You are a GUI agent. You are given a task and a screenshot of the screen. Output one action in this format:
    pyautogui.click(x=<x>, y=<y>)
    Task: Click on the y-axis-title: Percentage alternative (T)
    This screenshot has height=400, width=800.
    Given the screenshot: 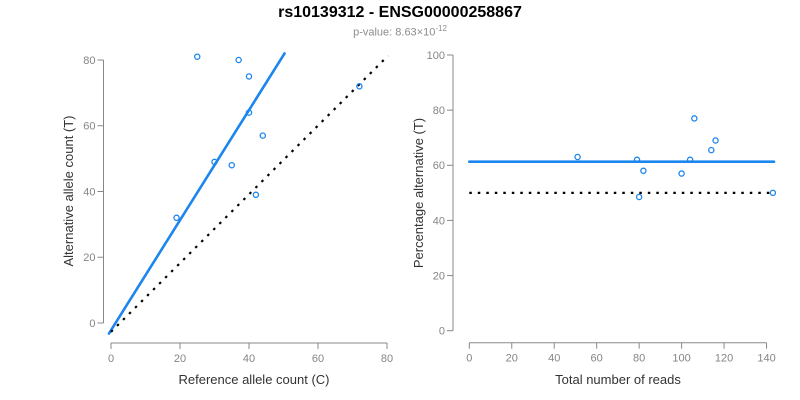 What is the action you would take?
    pyautogui.click(x=418, y=193)
    